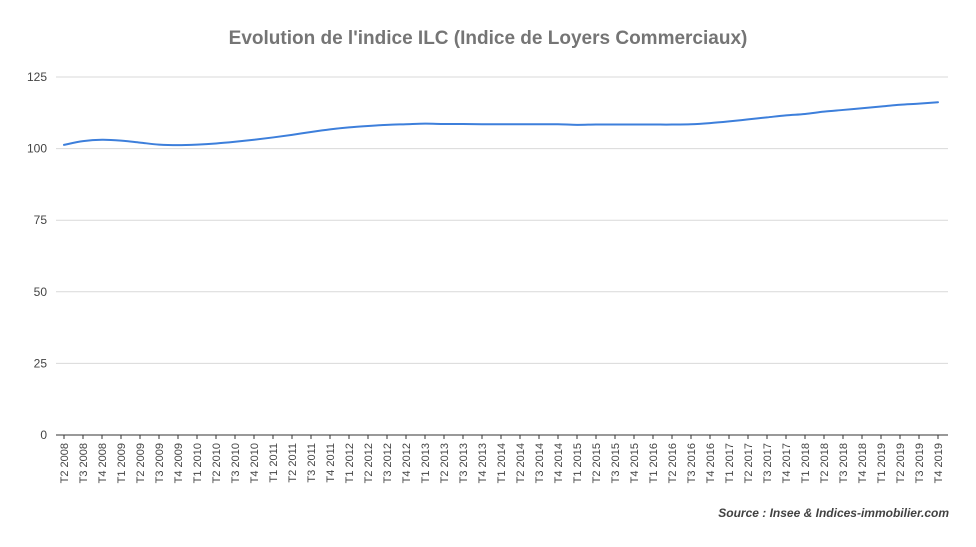  I want to click on x-tick-label: T3 2011, so click(312, 463).